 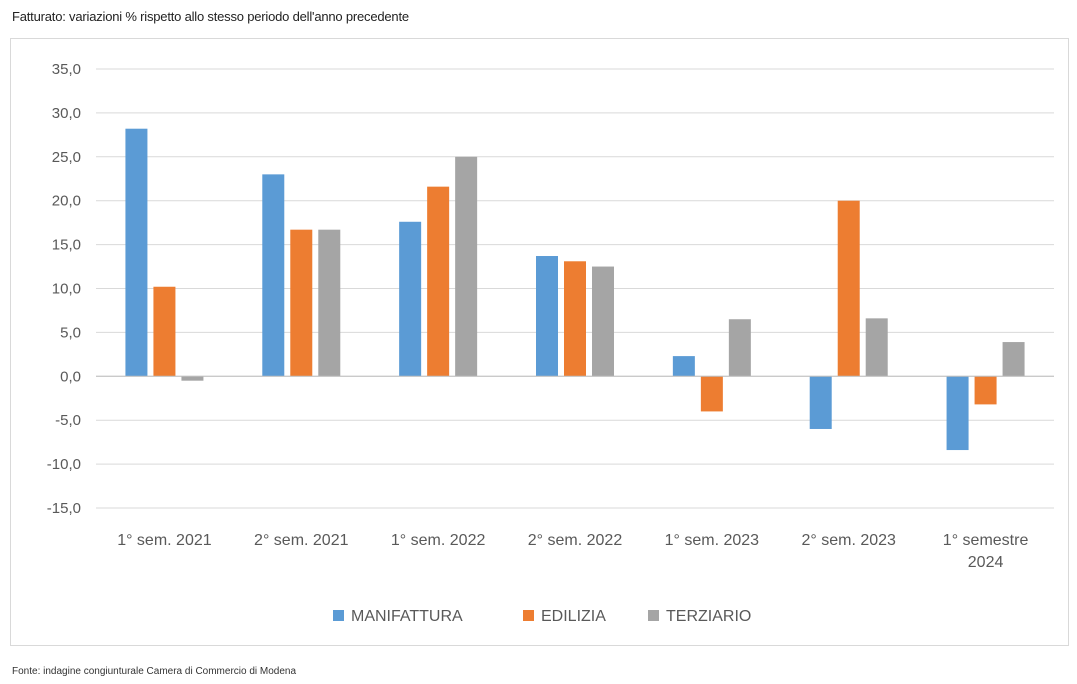 What do you see at coordinates (528, 615) in the screenshot?
I see `legend-swatch-edilizia` at bounding box center [528, 615].